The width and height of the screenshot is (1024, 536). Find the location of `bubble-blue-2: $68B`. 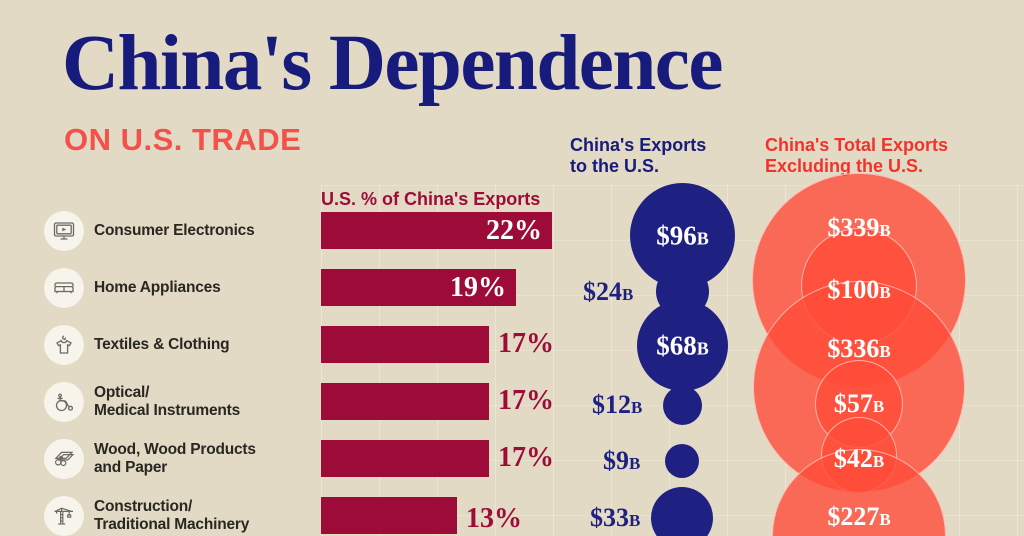

bubble-blue-2: $68B is located at coordinates (682, 345).